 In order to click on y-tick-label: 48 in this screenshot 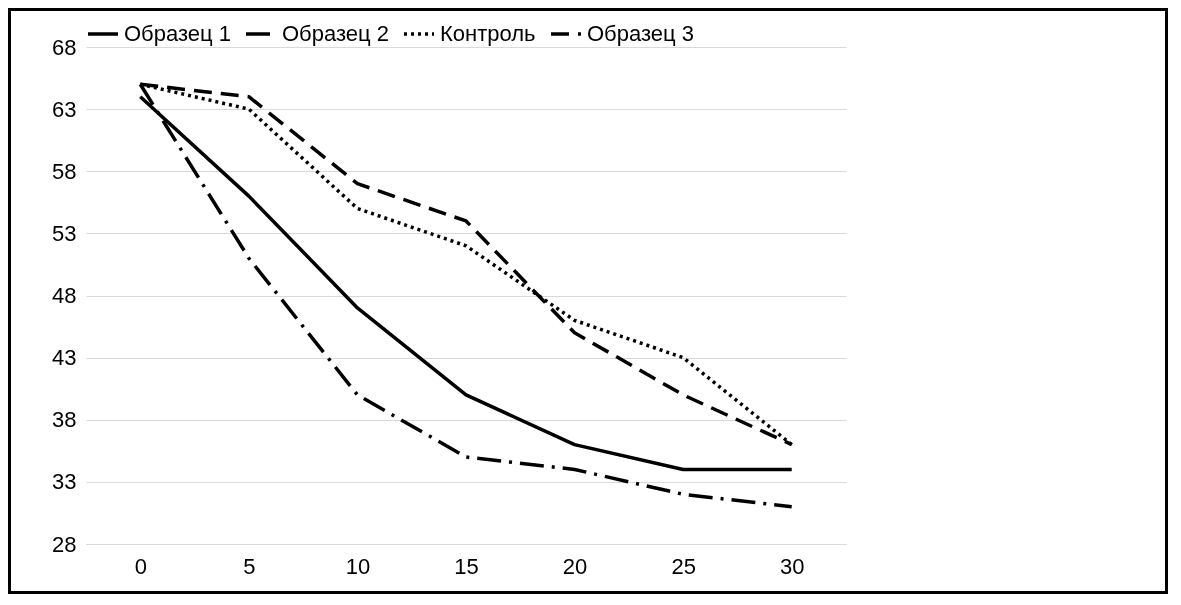, I will do `click(64, 295)`.